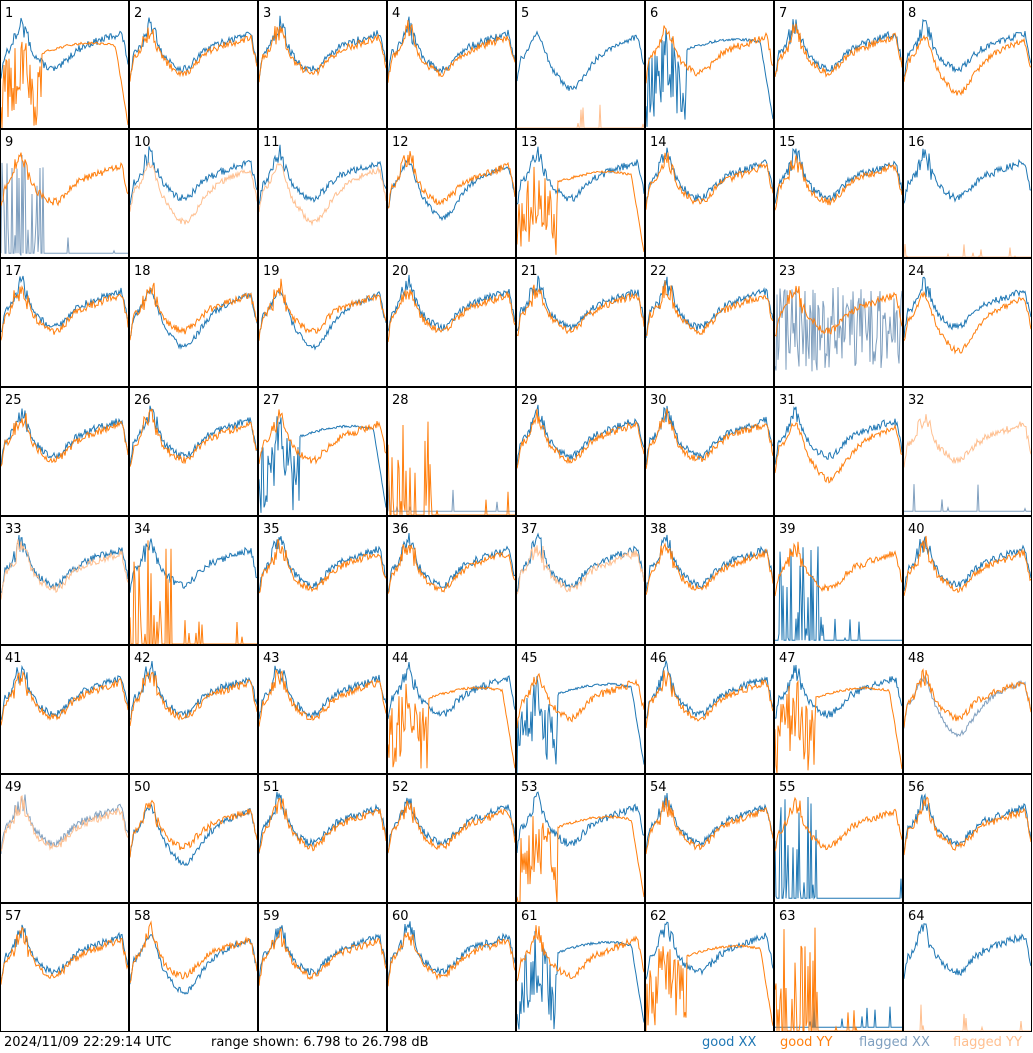  What do you see at coordinates (193, 698) in the screenshot?
I see `panel-42-yy-trace` at bounding box center [193, 698].